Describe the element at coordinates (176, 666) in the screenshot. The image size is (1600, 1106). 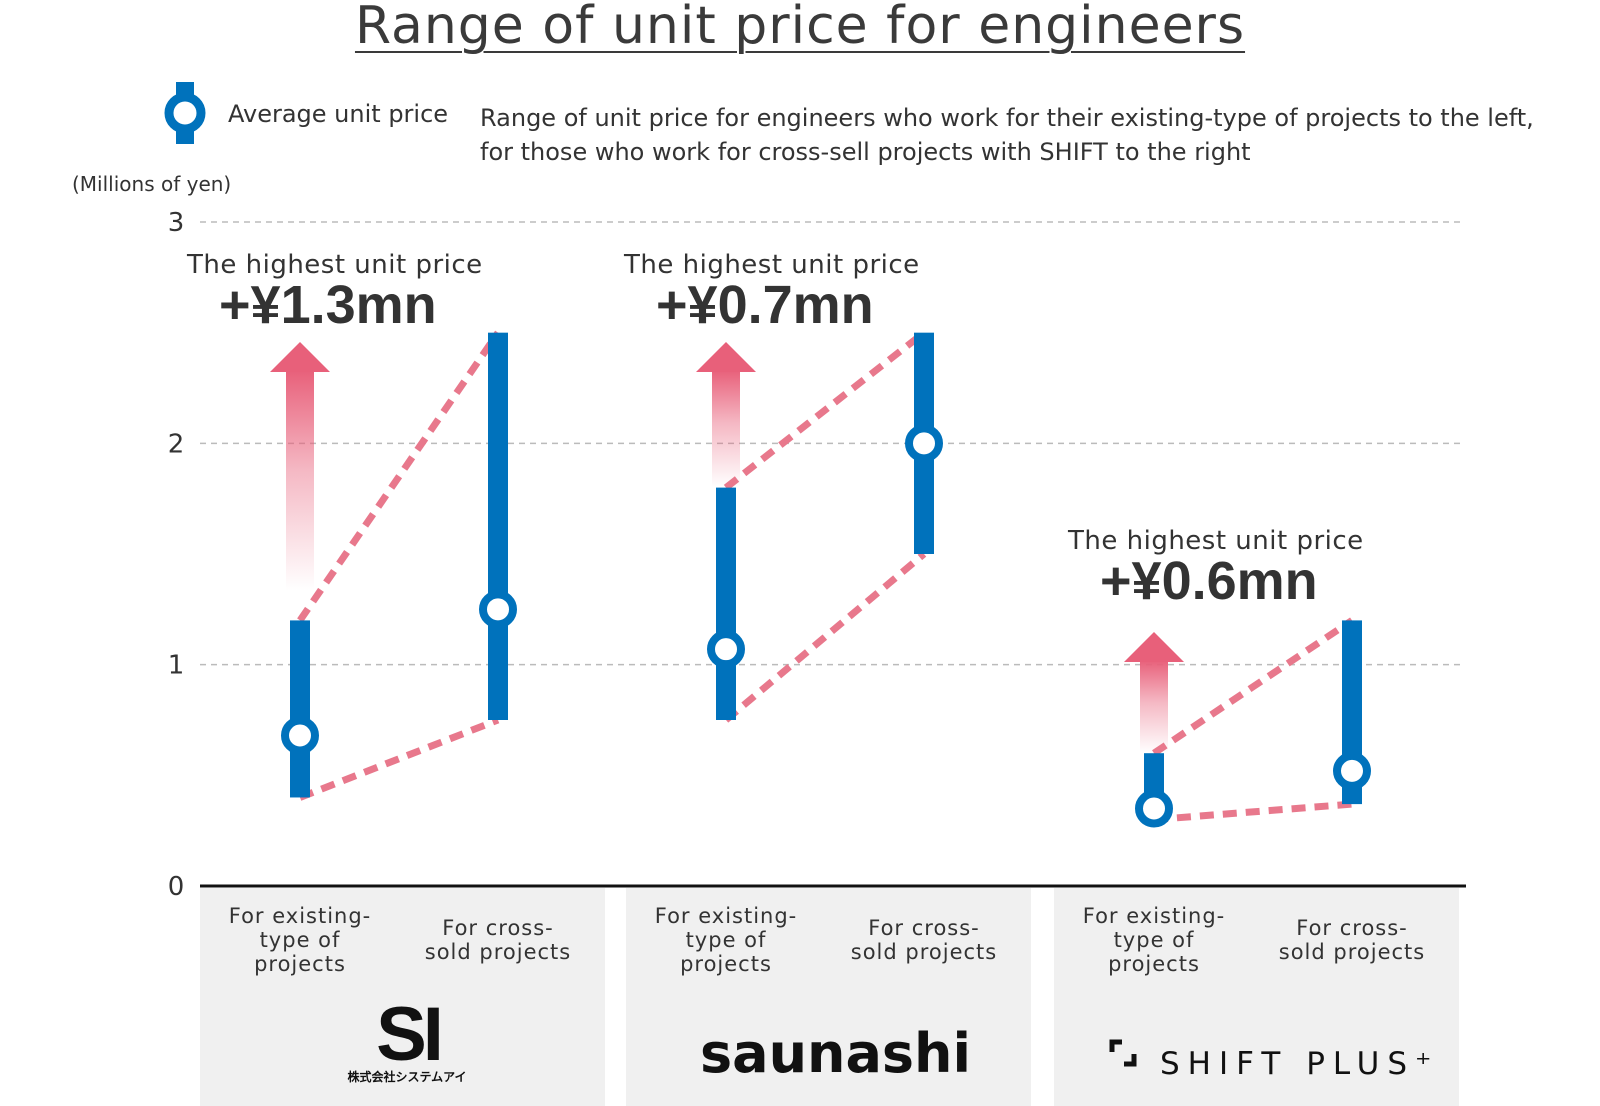
I see `y-tick-label: 1` at that location.